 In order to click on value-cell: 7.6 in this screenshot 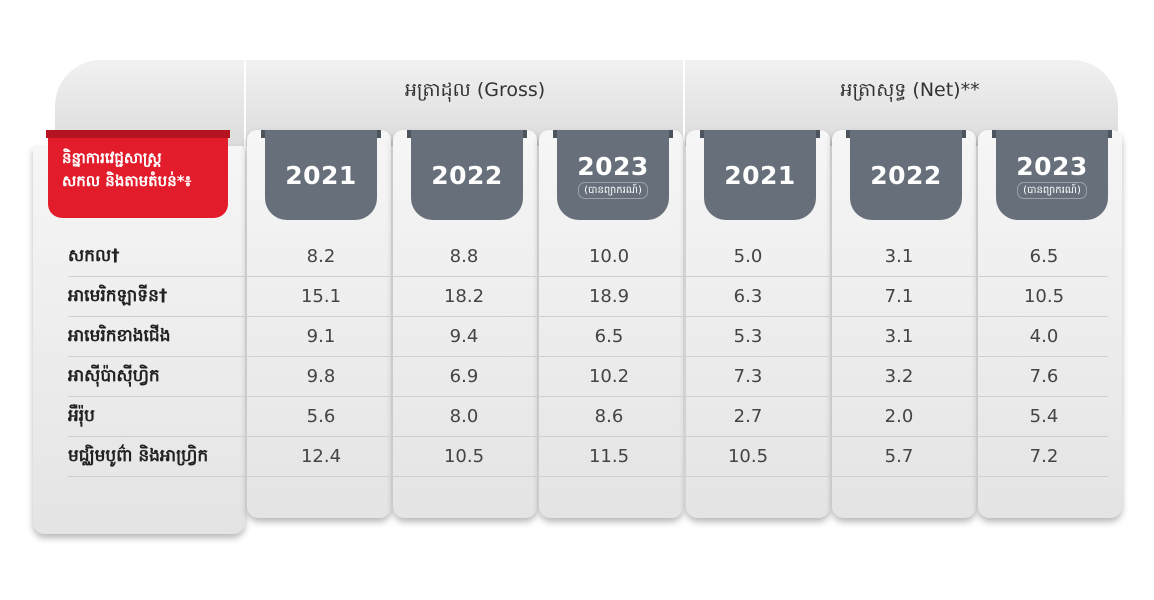, I will do `click(1044, 376)`.